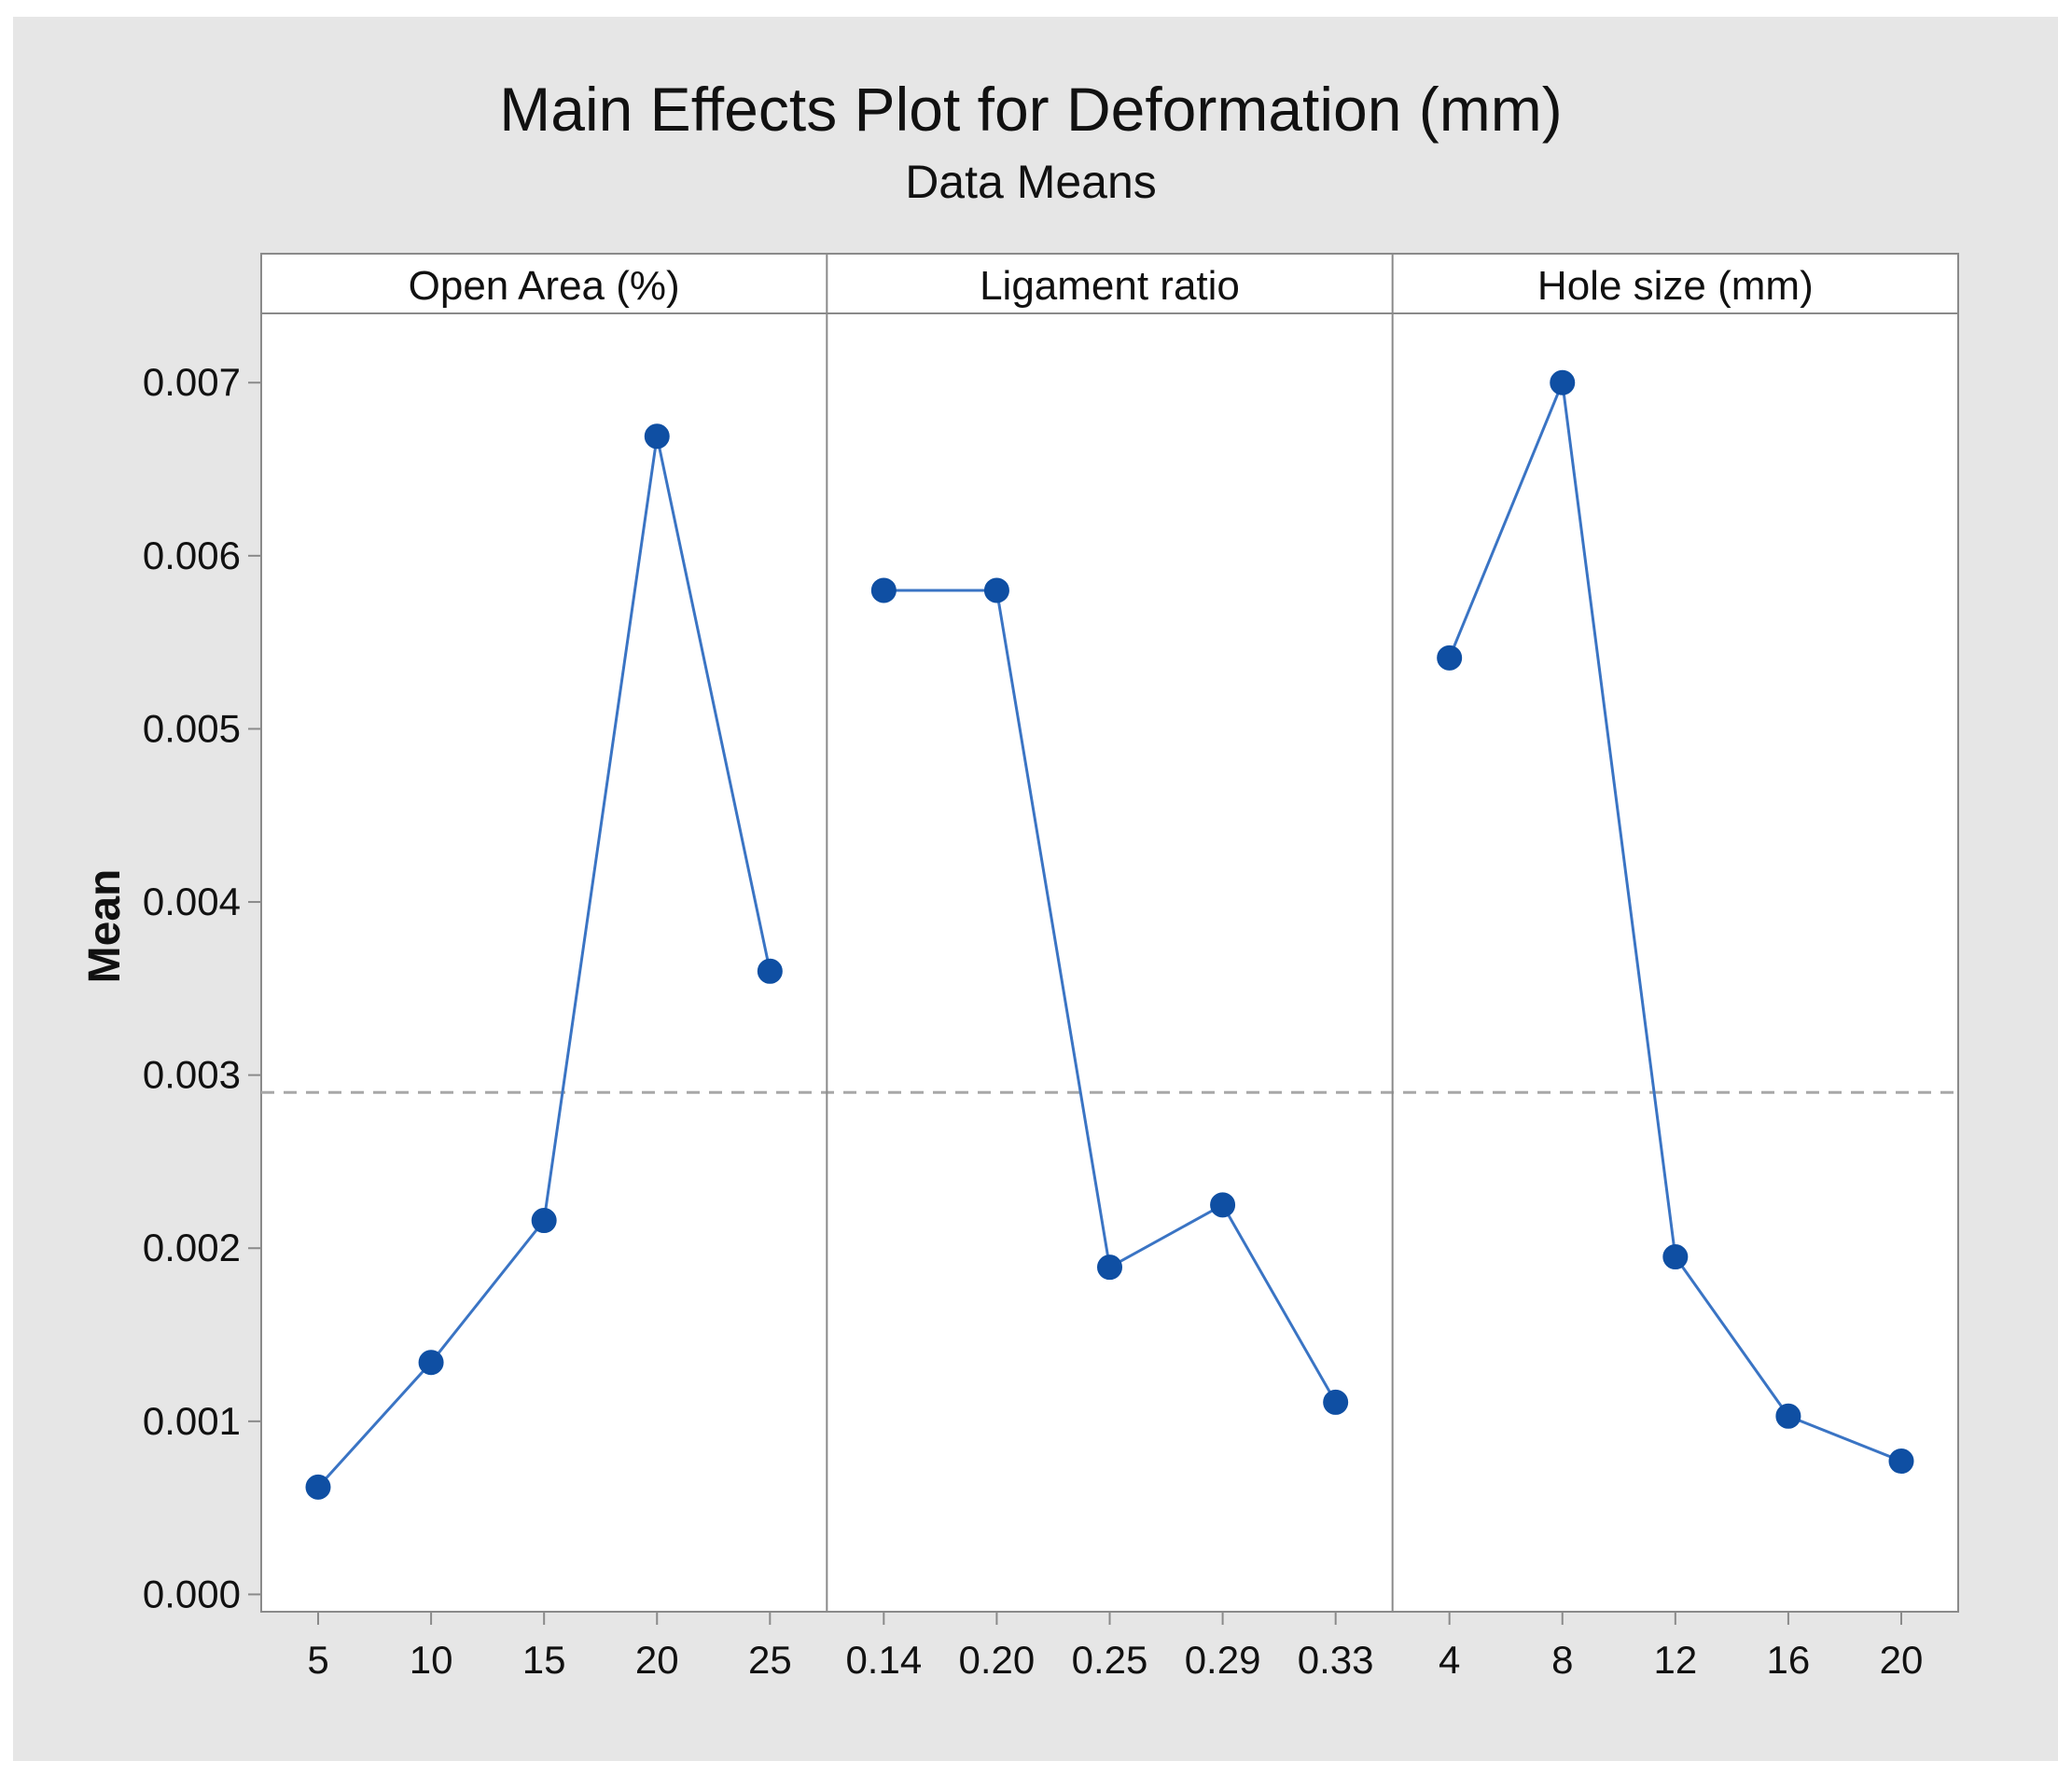 The width and height of the screenshot is (2072, 1788). I want to click on chart-subtitle: Data Means, so click(1031, 182).